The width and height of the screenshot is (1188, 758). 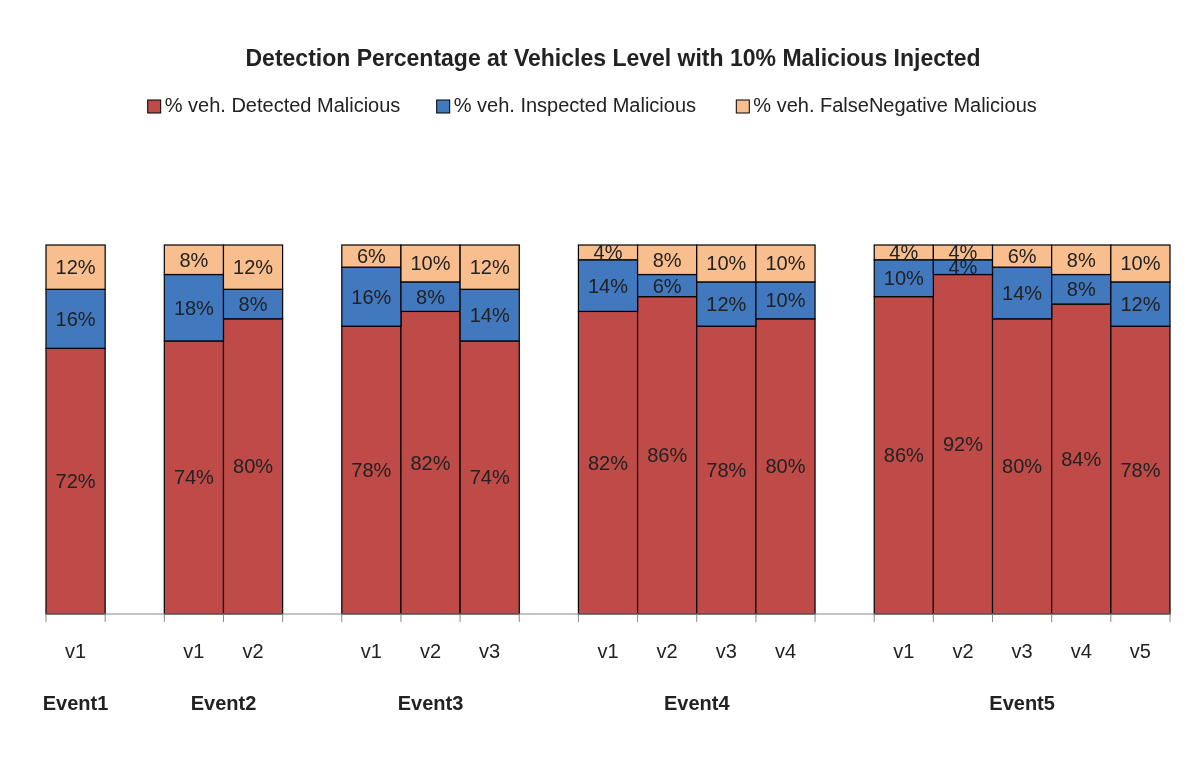 I want to click on text: Event4, so click(x=697, y=703).